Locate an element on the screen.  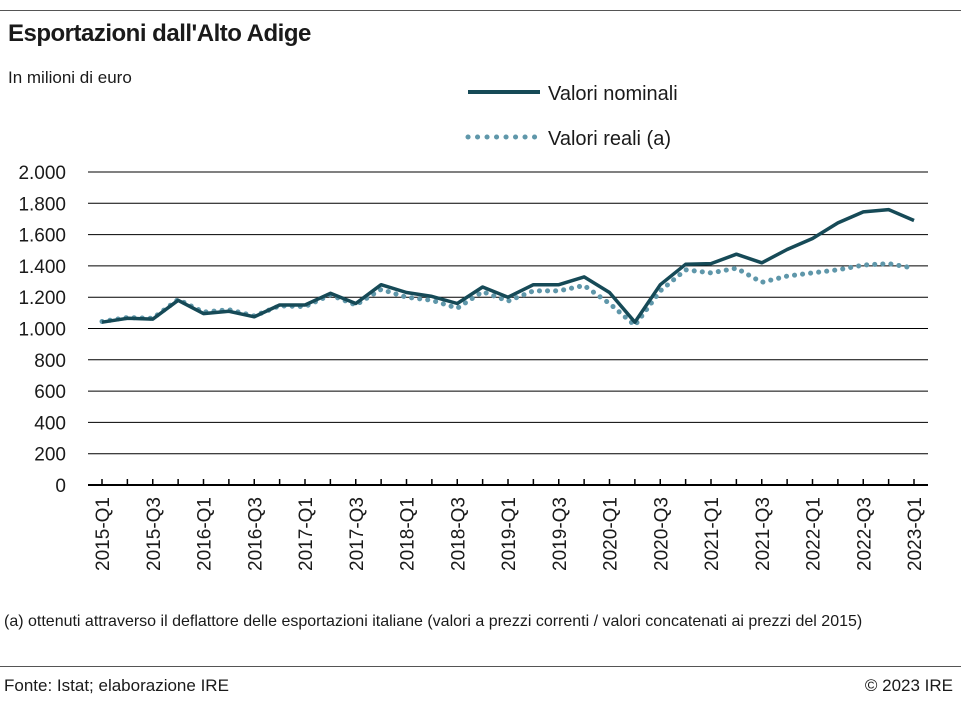
y-tick-label: 800 is located at coordinates (50, 361).